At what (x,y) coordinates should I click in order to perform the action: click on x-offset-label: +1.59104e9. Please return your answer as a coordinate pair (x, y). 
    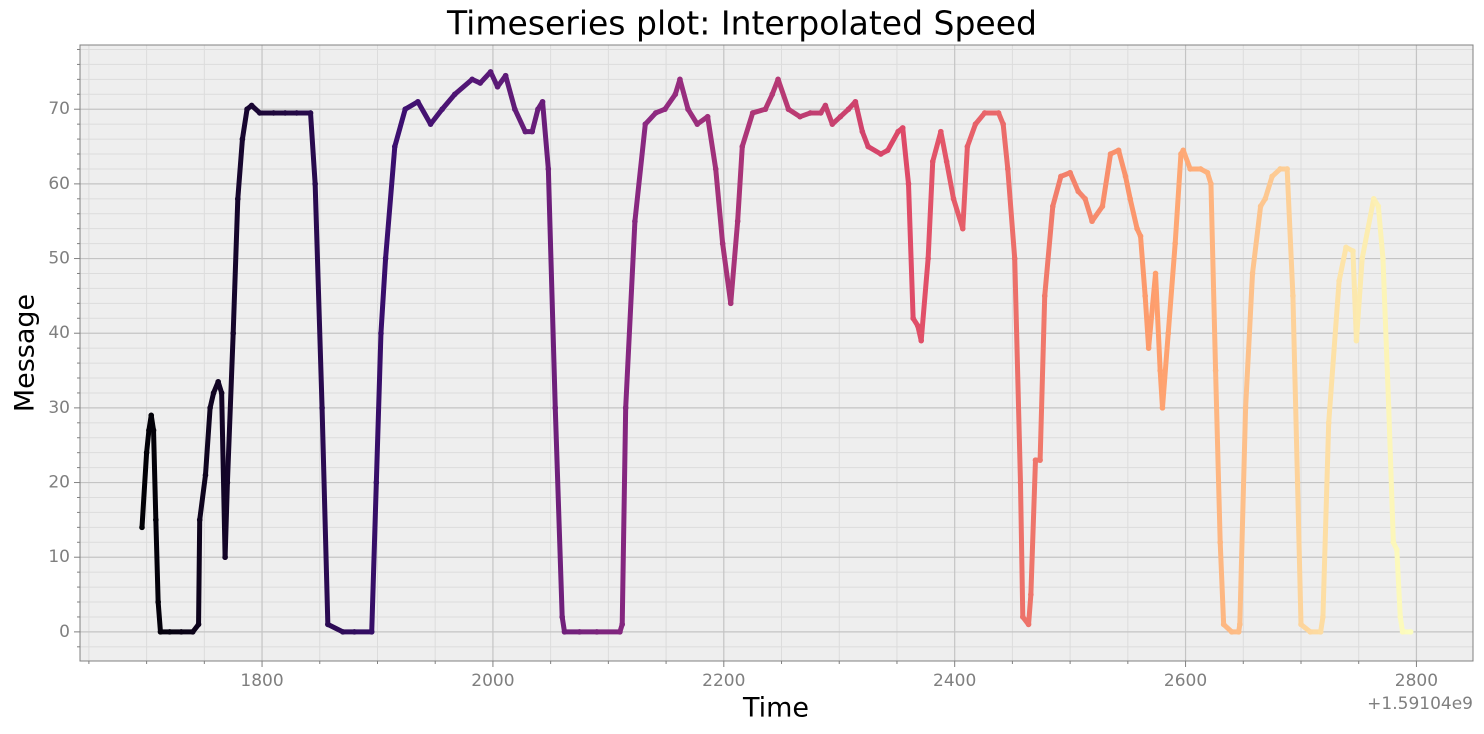
    Looking at the image, I should click on (1420, 704).